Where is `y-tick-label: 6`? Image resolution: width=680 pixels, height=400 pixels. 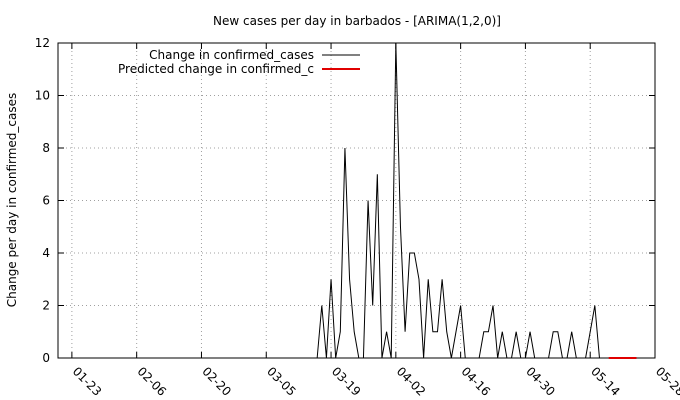
y-tick-label: 6 is located at coordinates (46, 201).